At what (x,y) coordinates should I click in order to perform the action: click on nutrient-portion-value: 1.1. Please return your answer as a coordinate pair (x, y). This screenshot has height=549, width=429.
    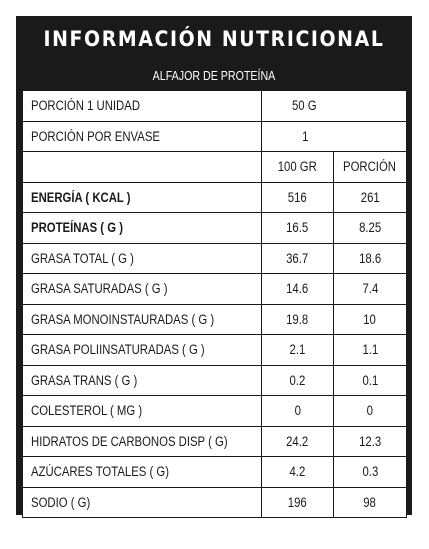
    Looking at the image, I should click on (370, 350).